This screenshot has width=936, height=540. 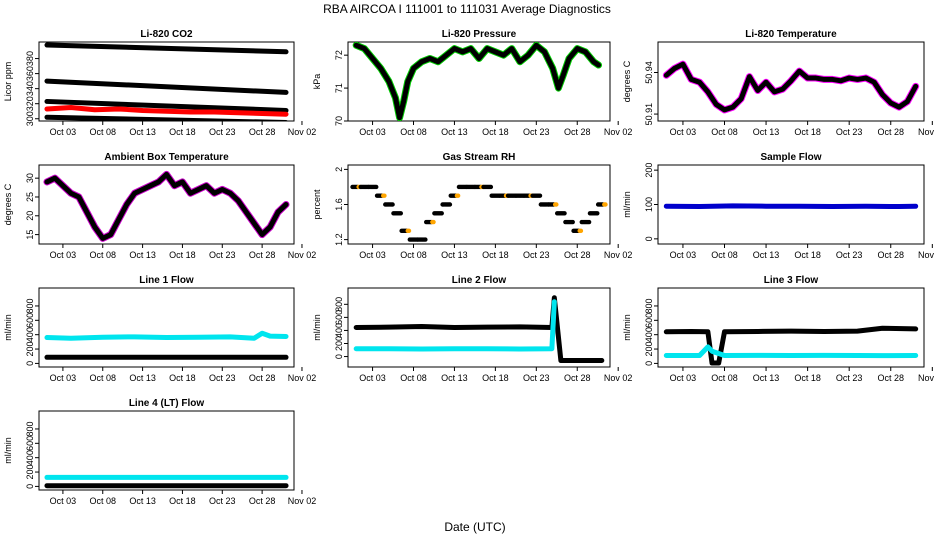 I want to click on series-box-temp, so click(x=166, y=206).